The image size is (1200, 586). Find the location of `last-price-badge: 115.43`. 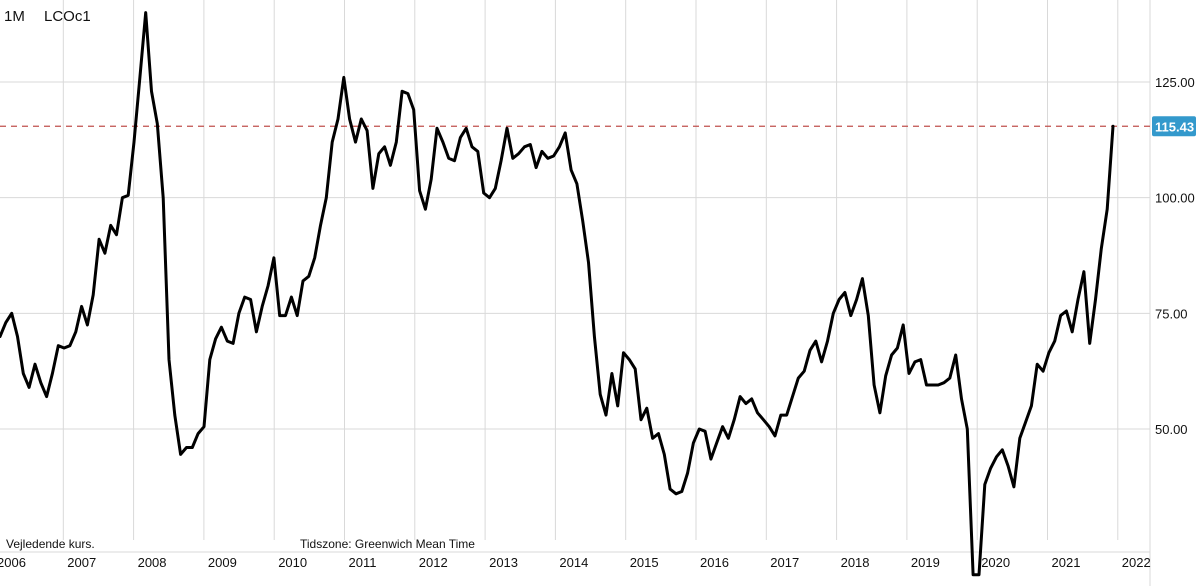

last-price-badge: 115.43 is located at coordinates (1174, 126).